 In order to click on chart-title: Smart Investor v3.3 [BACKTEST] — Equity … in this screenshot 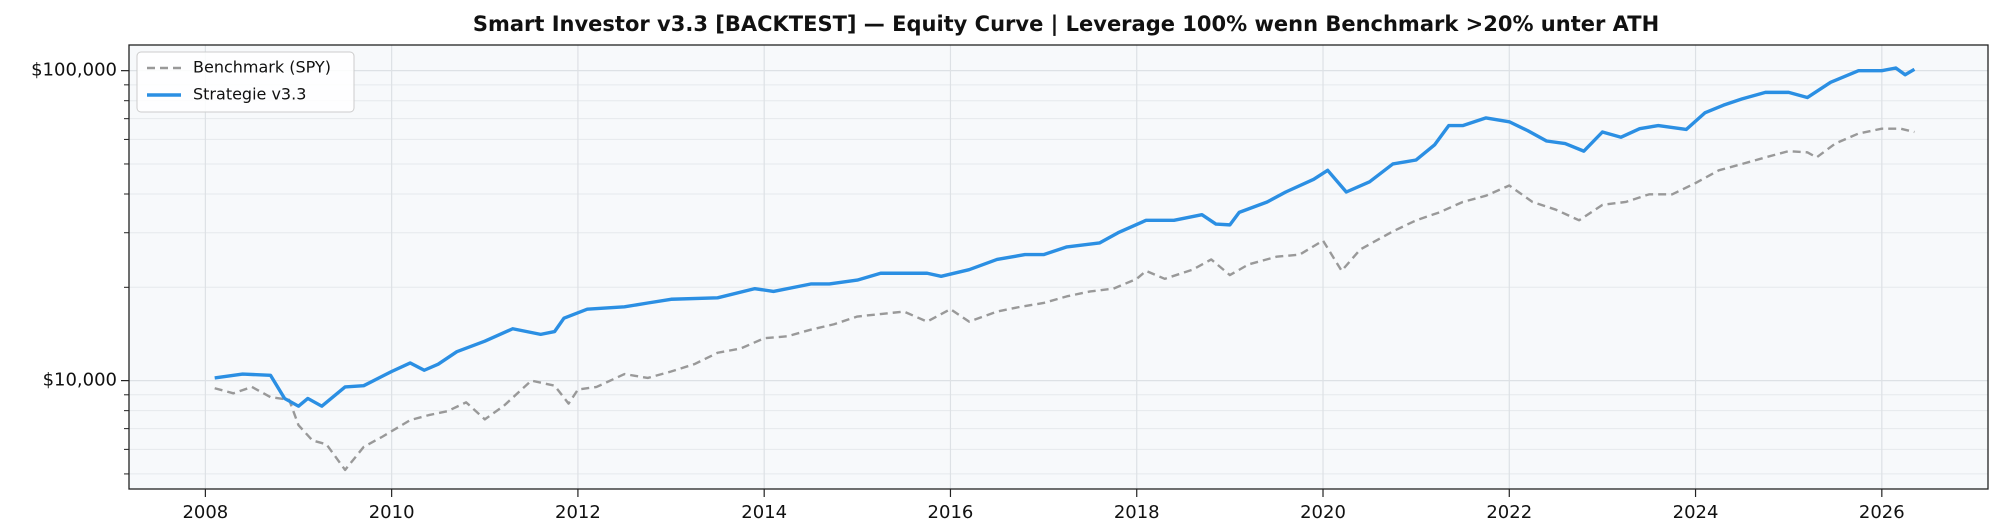, I will do `click(1066, 24)`.